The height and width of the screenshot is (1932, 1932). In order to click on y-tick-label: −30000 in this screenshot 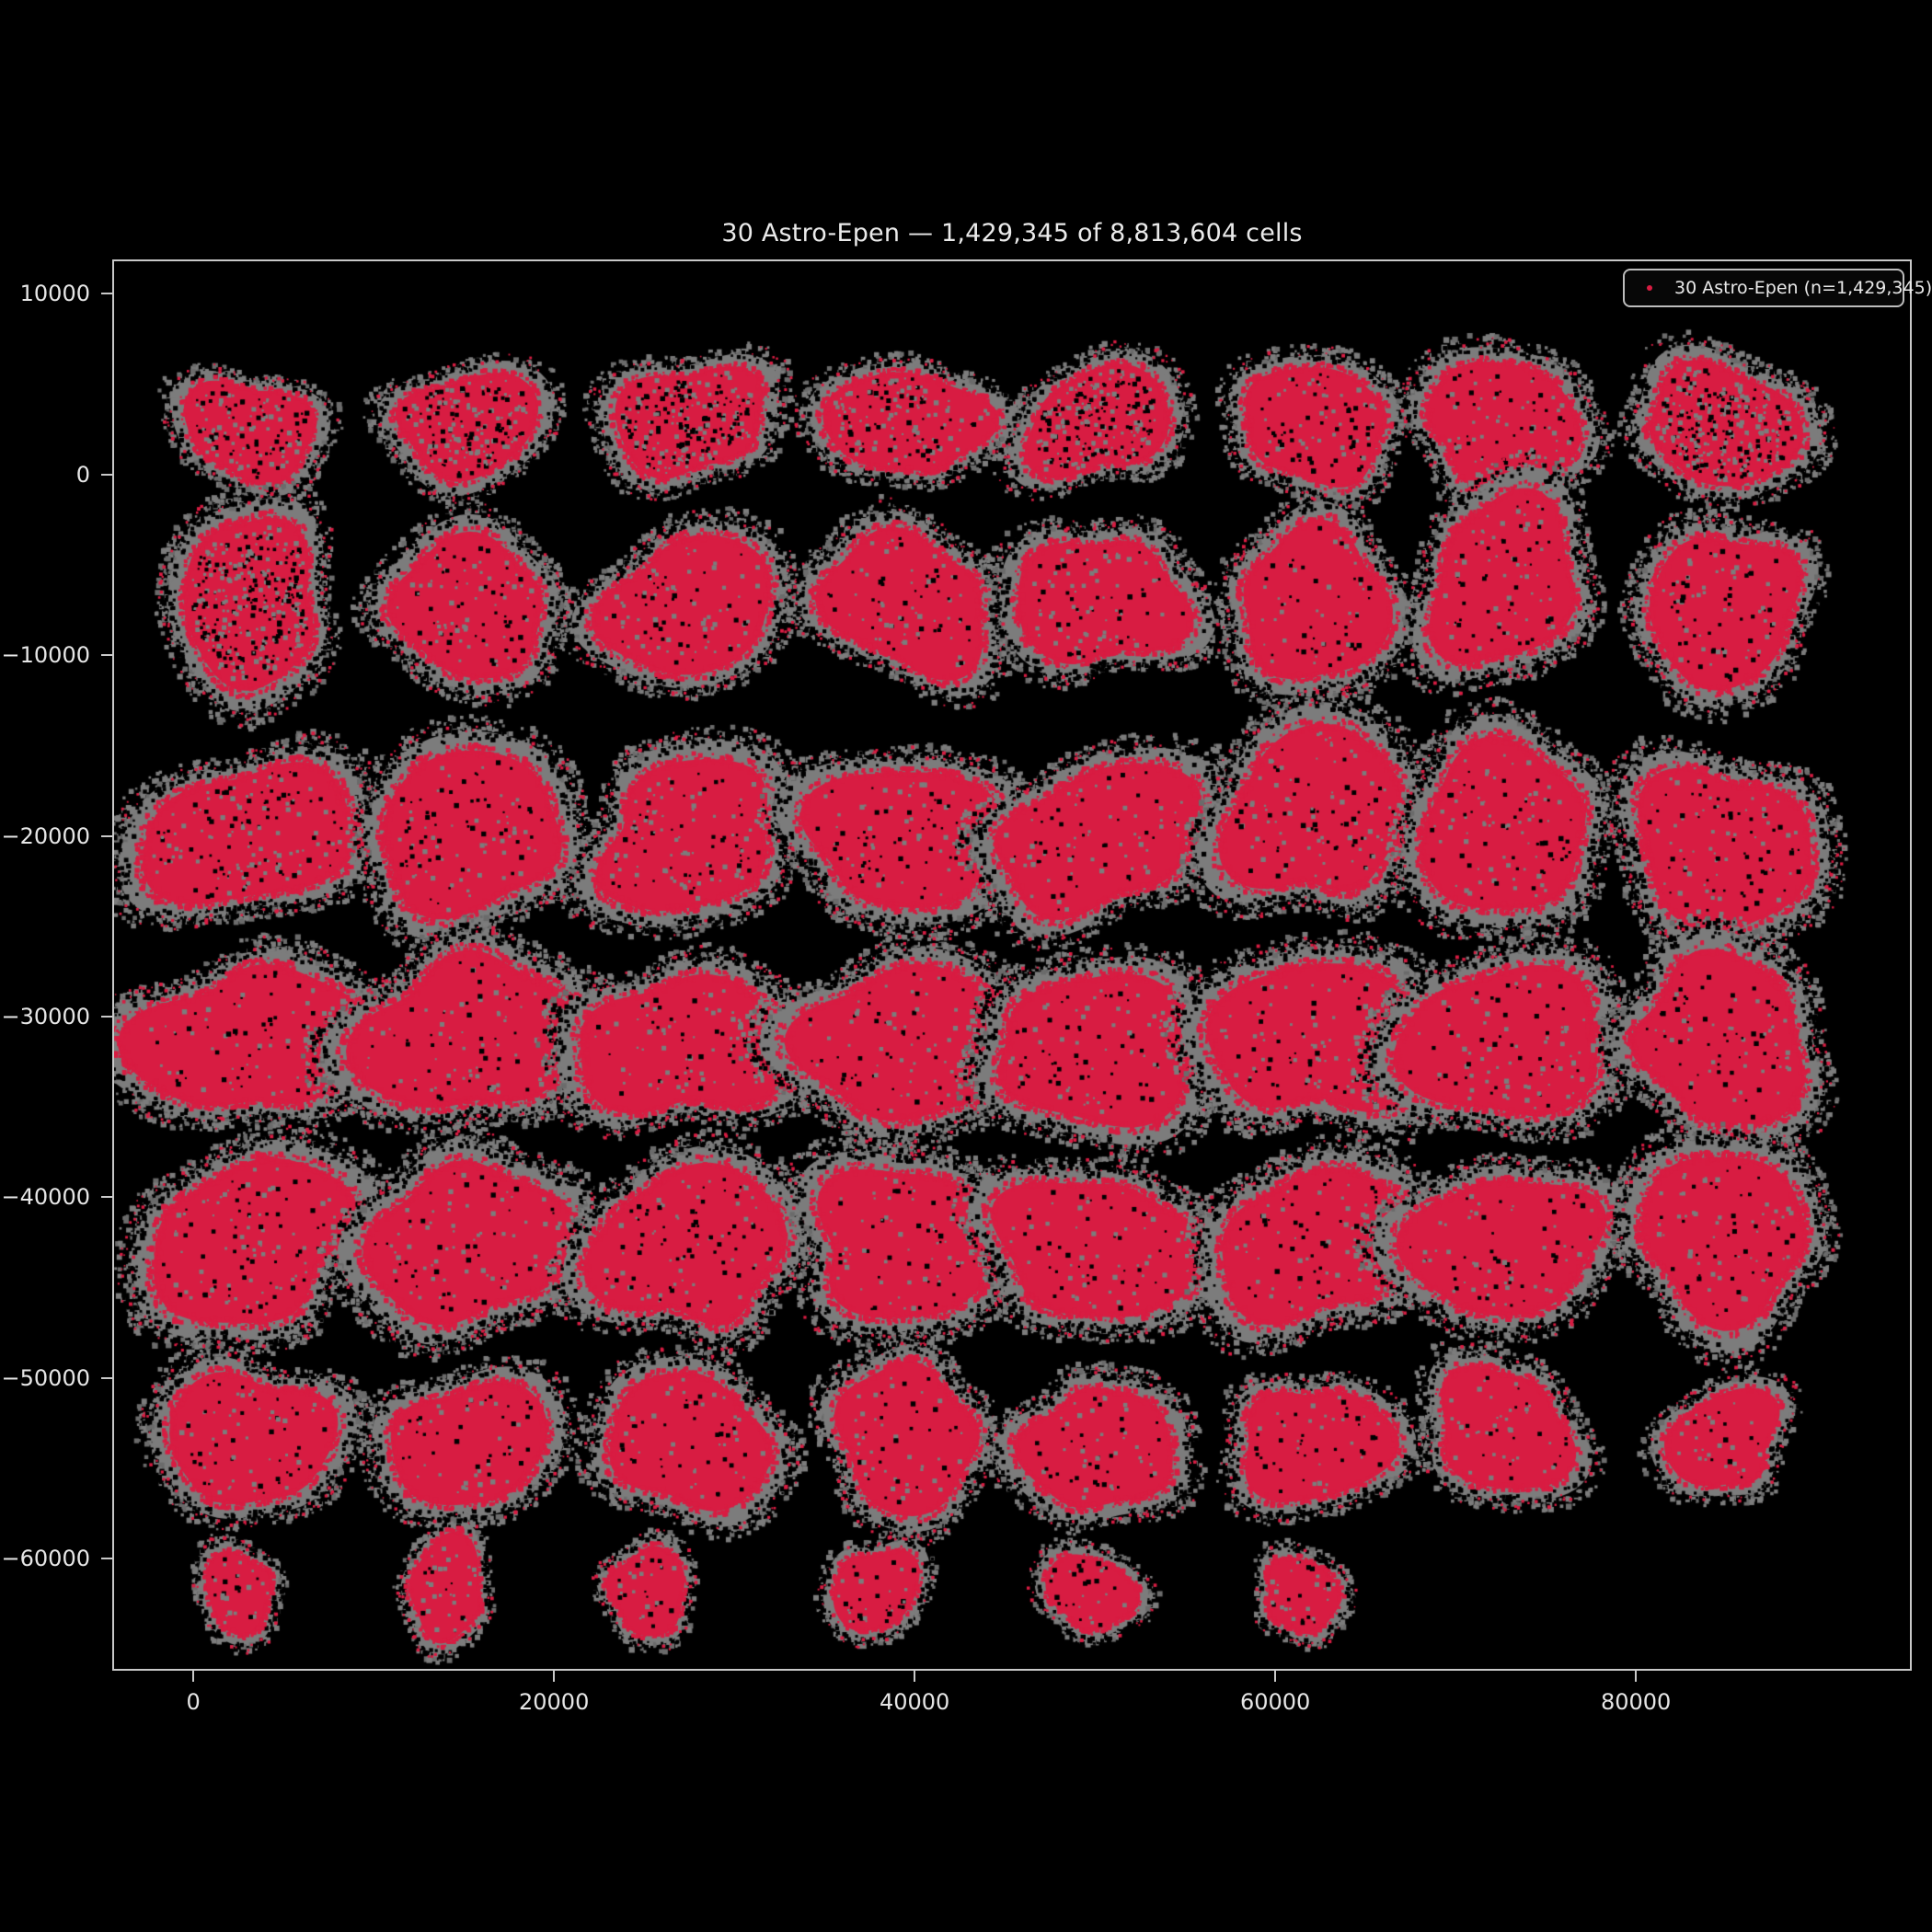, I will do `click(45, 1016)`.